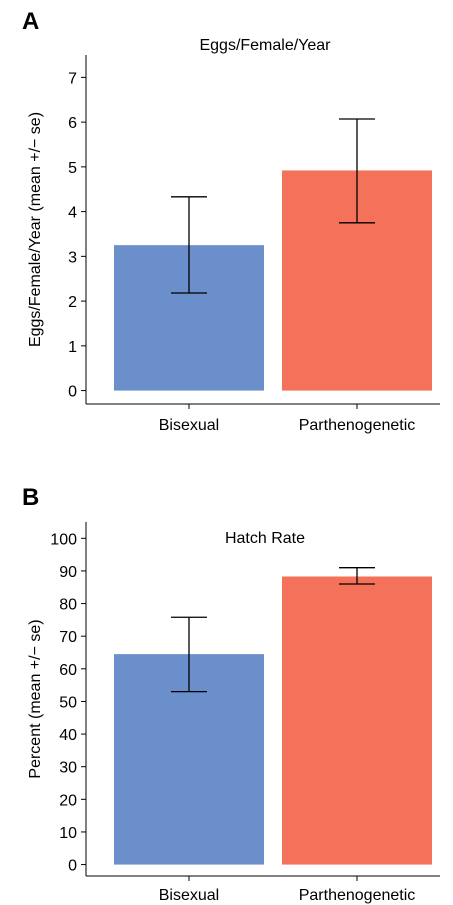 The width and height of the screenshot is (453, 905). Describe the element at coordinates (31, 497) in the screenshot. I see `panel-b-letter: B` at that location.